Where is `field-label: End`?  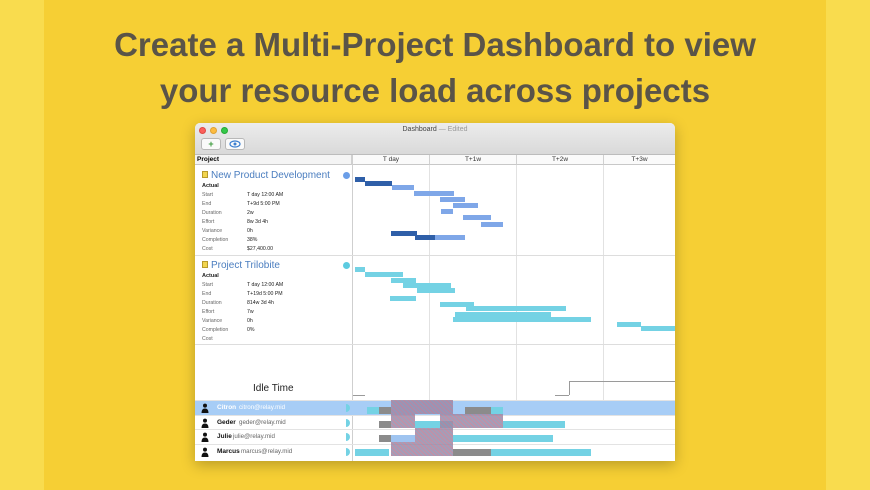
field-label: End is located at coordinates (207, 294).